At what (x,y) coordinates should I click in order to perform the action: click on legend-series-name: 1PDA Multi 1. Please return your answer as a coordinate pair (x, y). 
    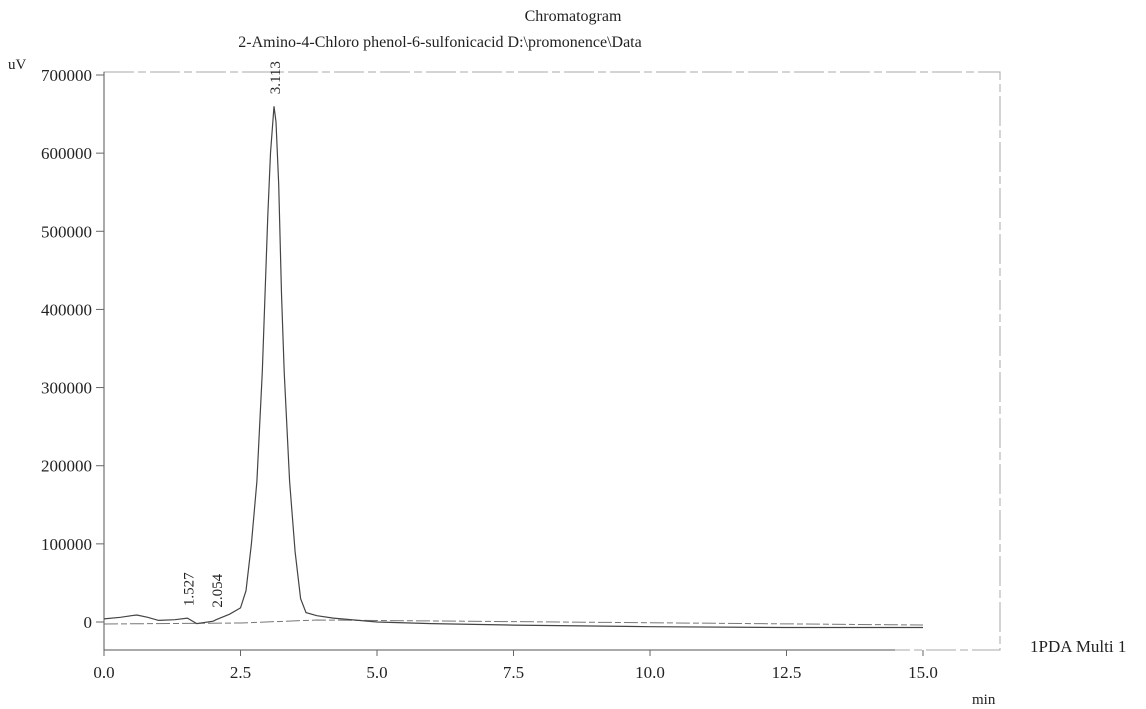
    Looking at the image, I should click on (1078, 646).